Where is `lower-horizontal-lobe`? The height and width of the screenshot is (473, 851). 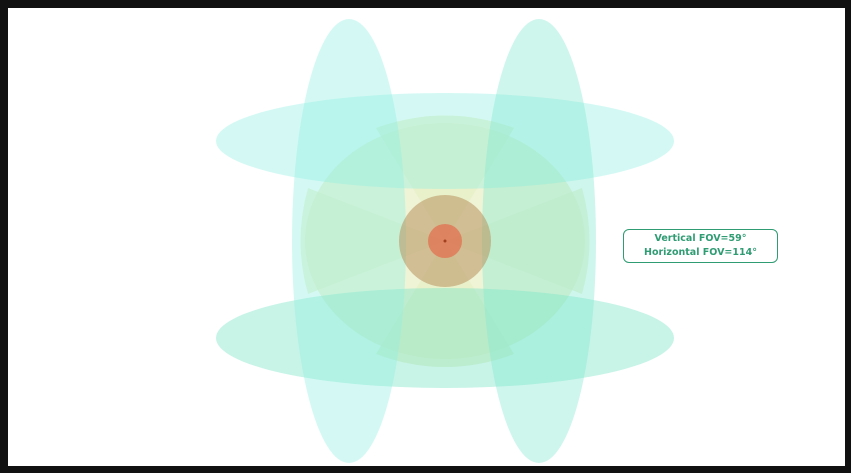 lower-horizontal-lobe is located at coordinates (445, 338).